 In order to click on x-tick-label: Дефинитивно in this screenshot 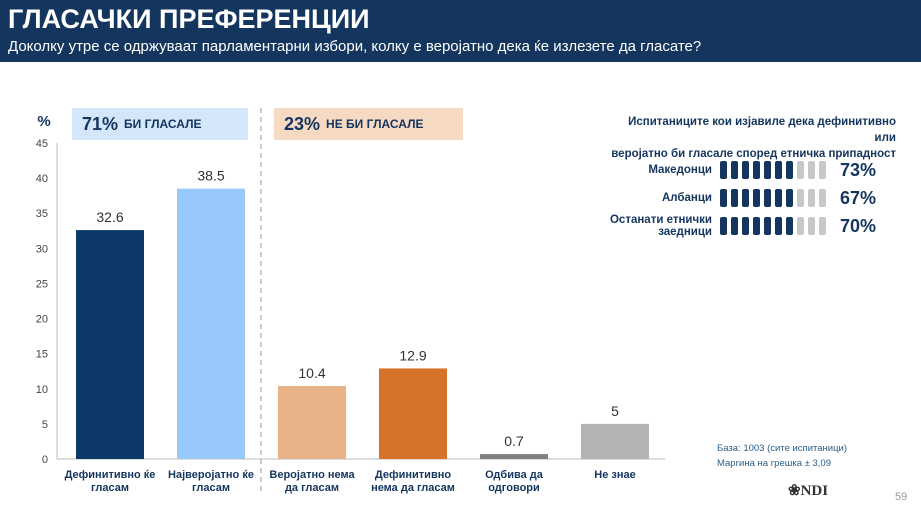, I will do `click(413, 475)`.